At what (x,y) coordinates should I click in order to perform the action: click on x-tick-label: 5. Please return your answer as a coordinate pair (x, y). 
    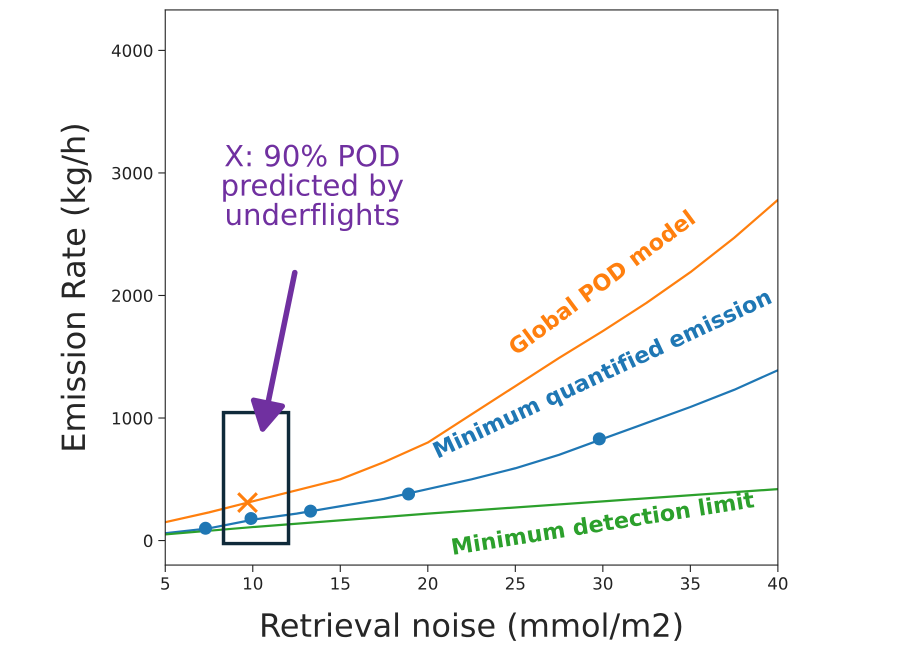
    Looking at the image, I should click on (165, 583).